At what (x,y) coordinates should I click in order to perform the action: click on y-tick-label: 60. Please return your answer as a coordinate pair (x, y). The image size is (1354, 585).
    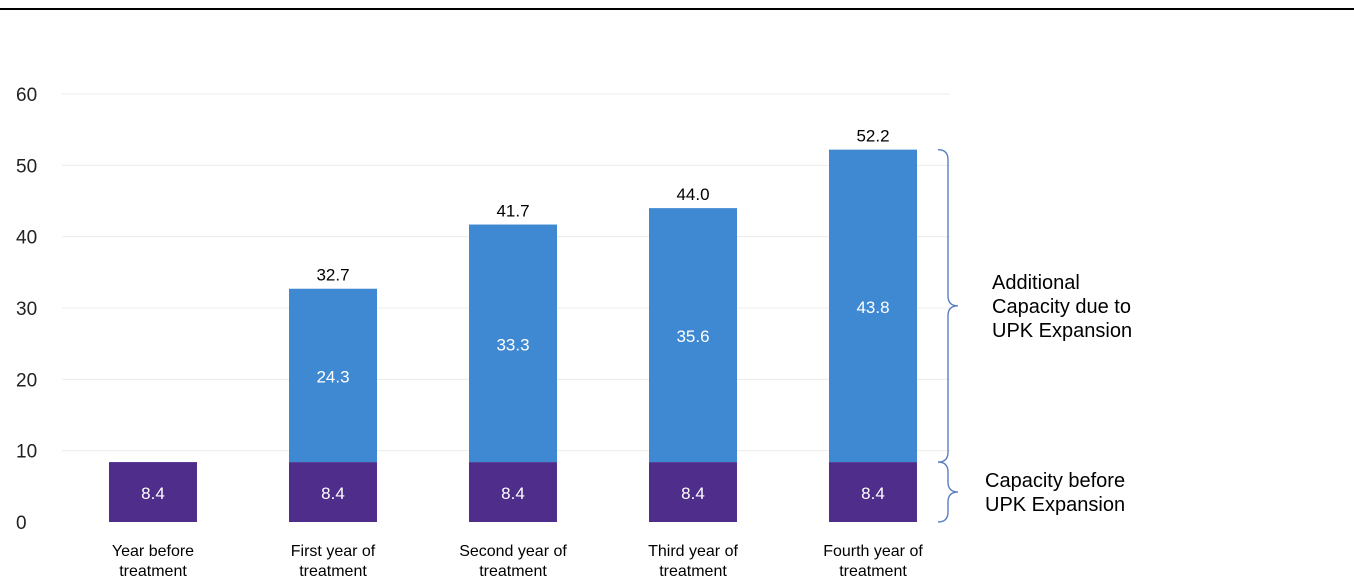
    Looking at the image, I should click on (26, 95).